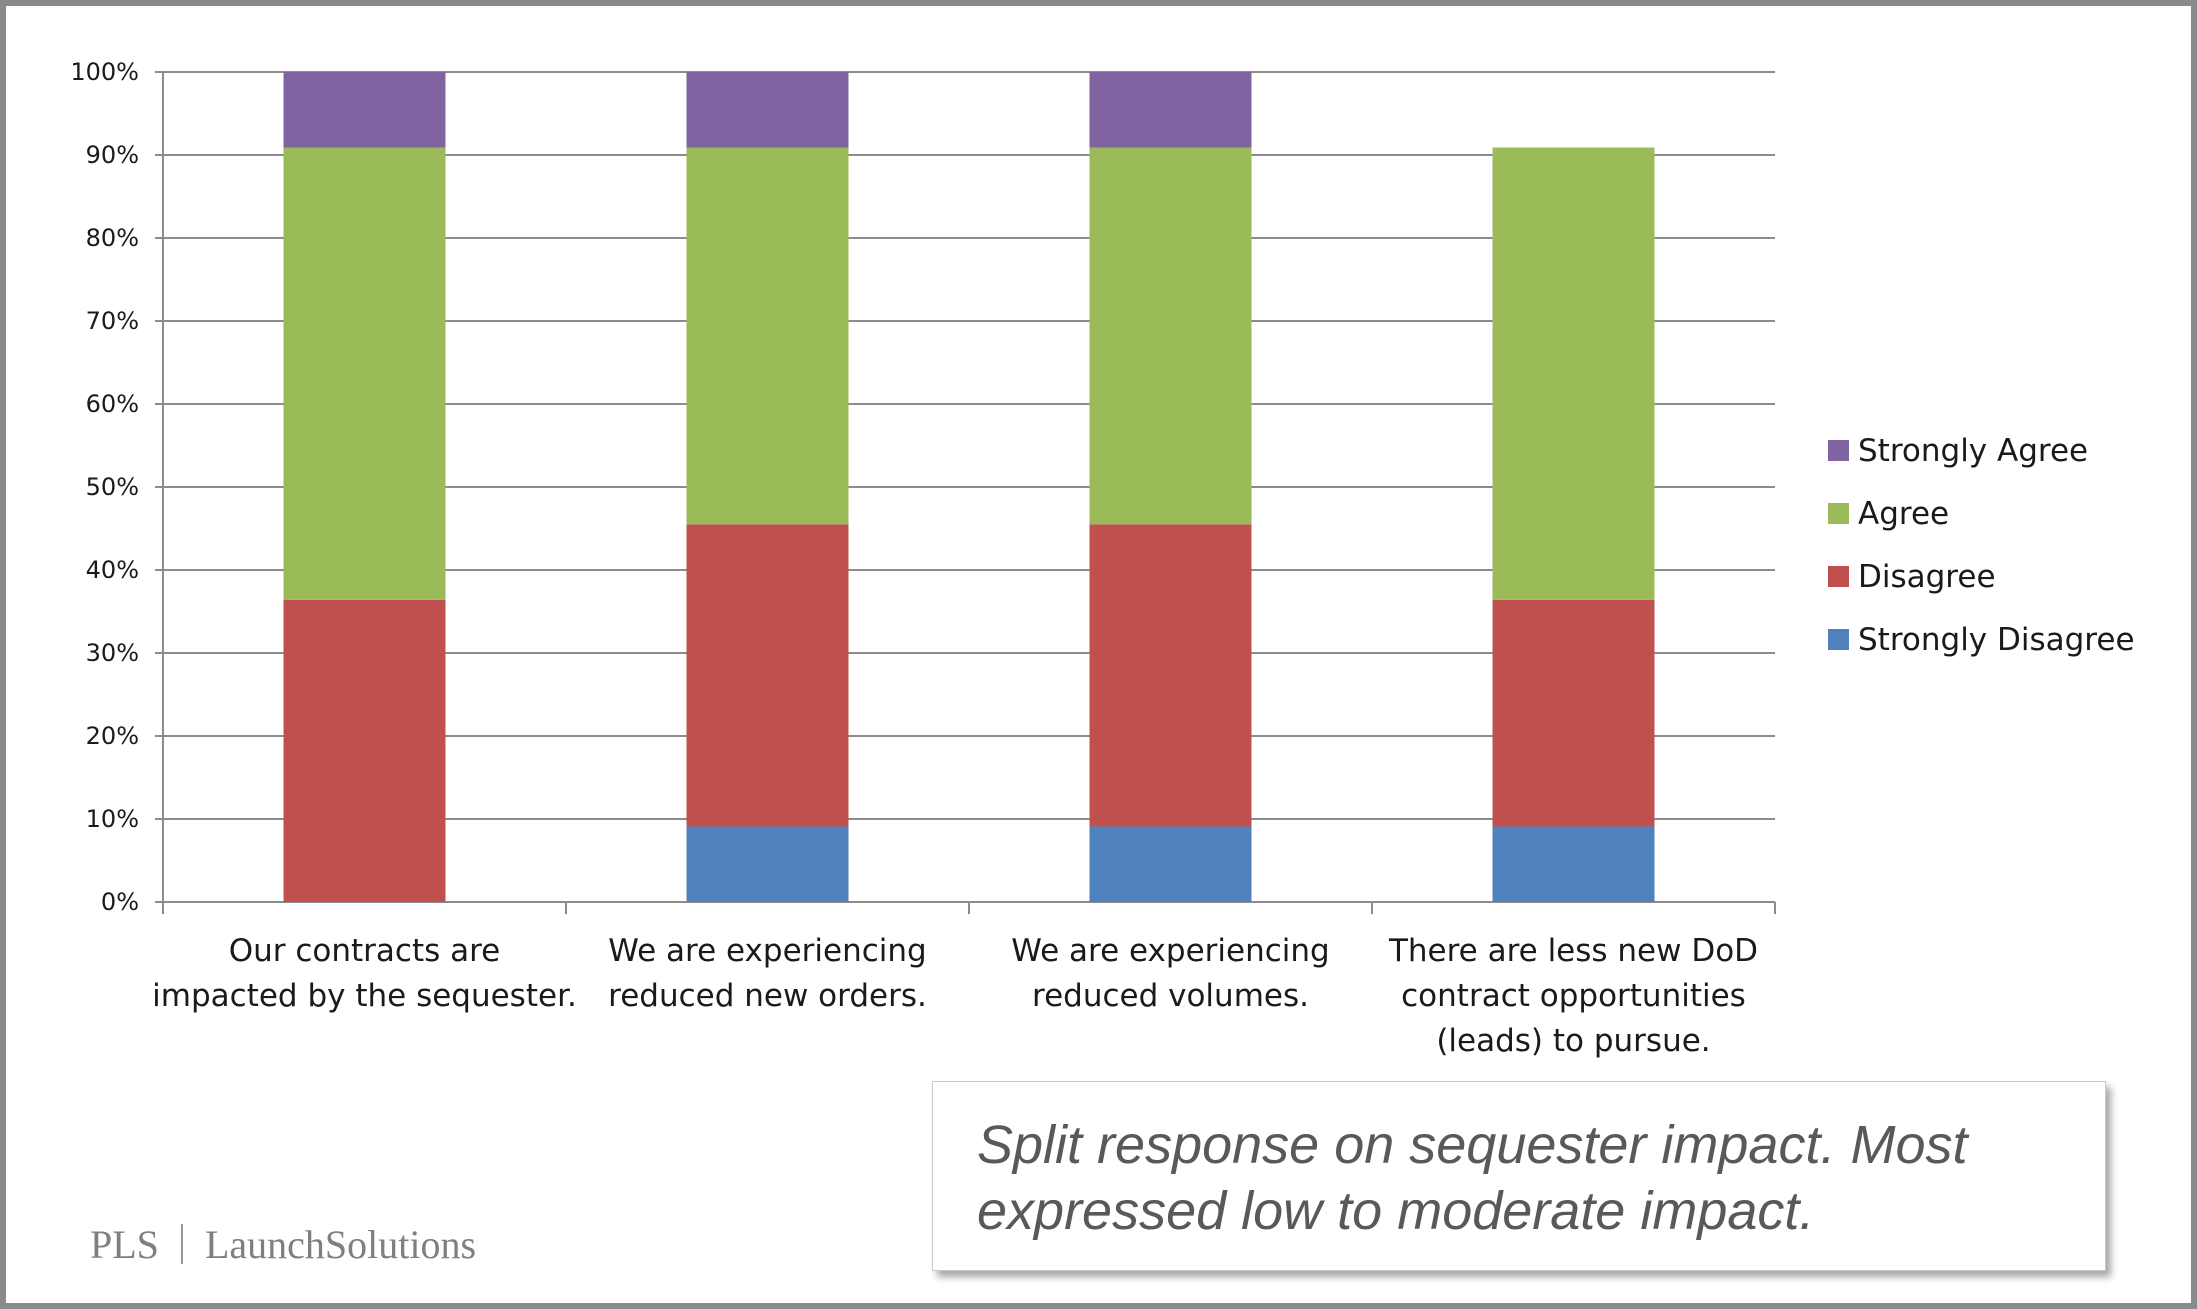 This screenshot has width=2197, height=1309. Describe the element at coordinates (181, 1244) in the screenshot. I see `logo-divider` at that location.